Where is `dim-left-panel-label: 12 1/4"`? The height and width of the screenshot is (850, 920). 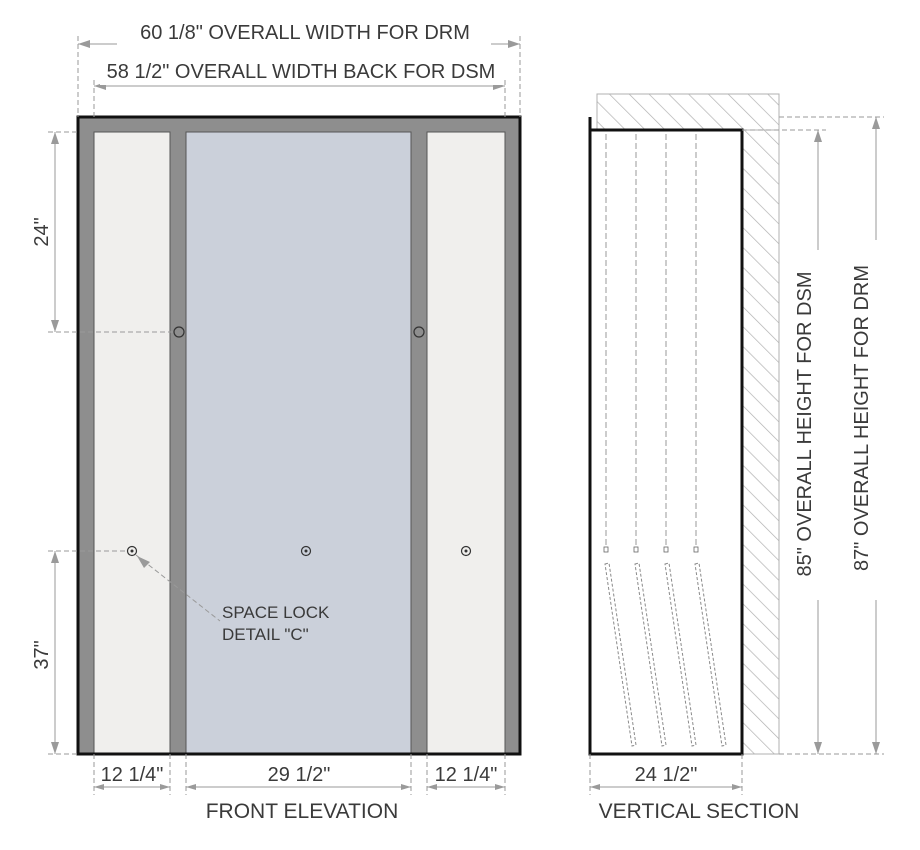
dim-left-panel-label: 12 1/4" is located at coordinates (132, 775).